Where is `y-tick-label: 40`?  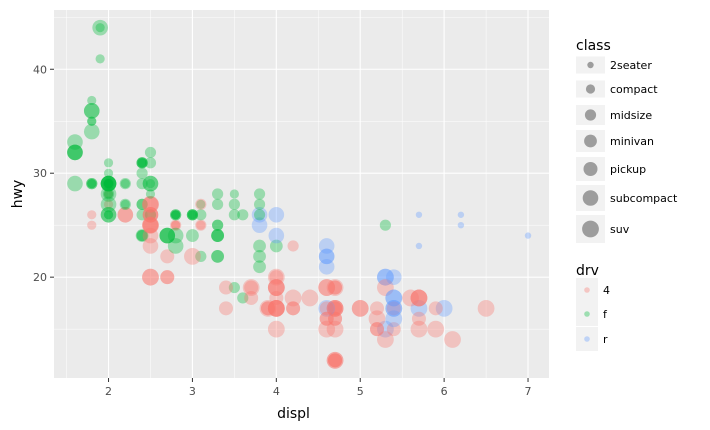 y-tick-label: 40 is located at coordinates (40, 69).